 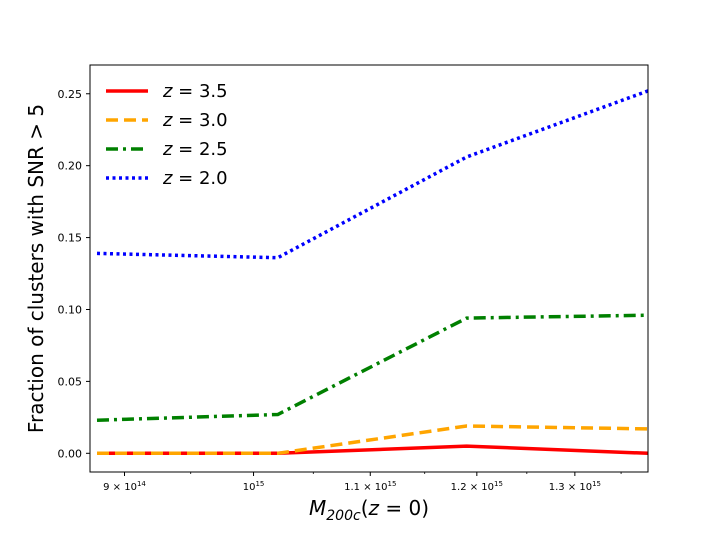 I want to click on x-tick-label: 1.3 × 10¹⁵, so click(x=575, y=486).